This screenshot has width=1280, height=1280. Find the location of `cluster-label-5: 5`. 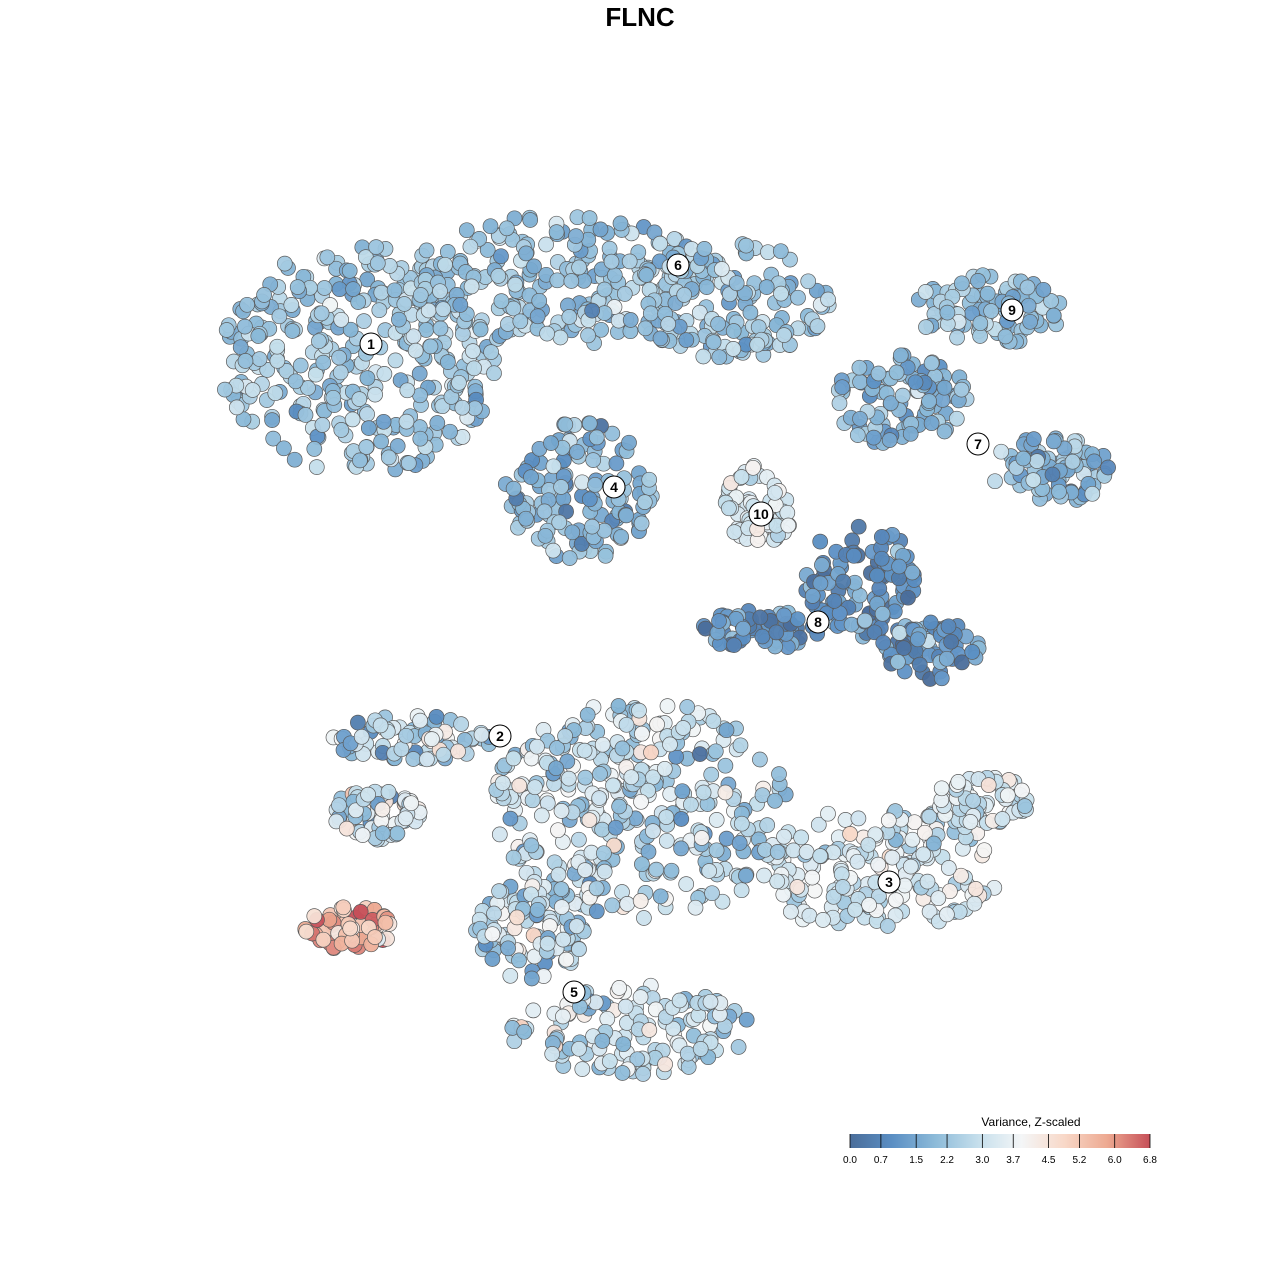

cluster-label-5: 5 is located at coordinates (574, 992).